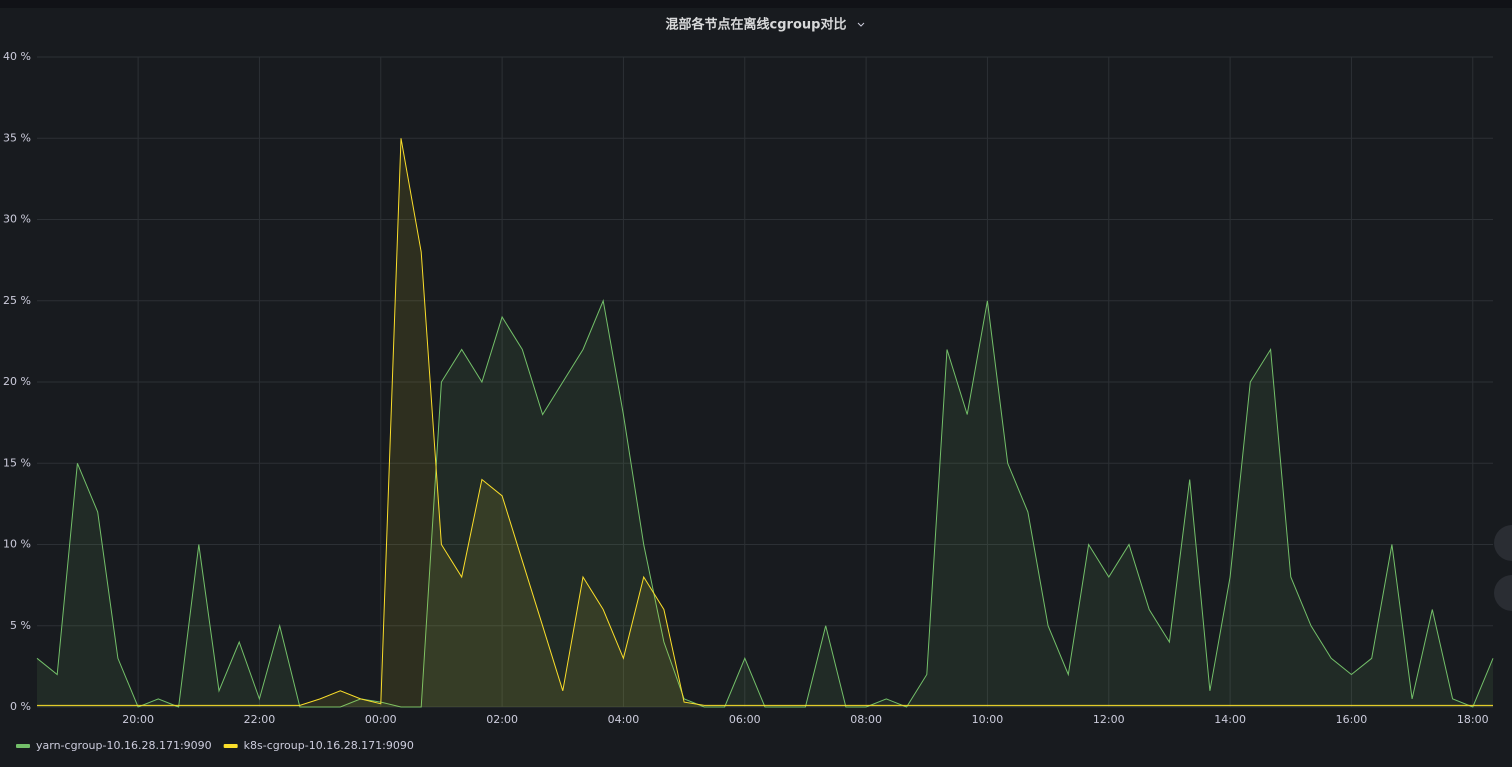  I want to click on legend-label: yarn-cgroup-10.16.28.171:9090, so click(124, 745).